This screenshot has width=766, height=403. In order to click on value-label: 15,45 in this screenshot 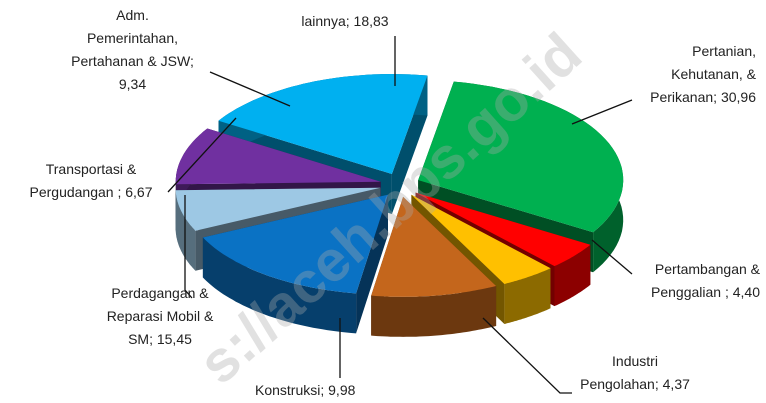, I will do `click(174, 339)`.